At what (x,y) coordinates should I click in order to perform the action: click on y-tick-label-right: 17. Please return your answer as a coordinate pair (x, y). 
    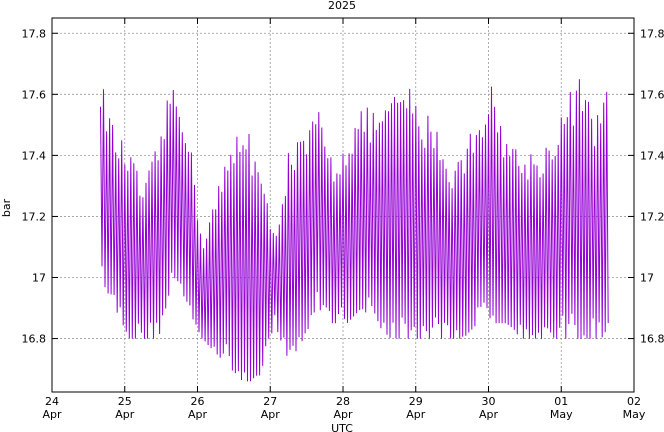
    Looking at the image, I should click on (647, 278).